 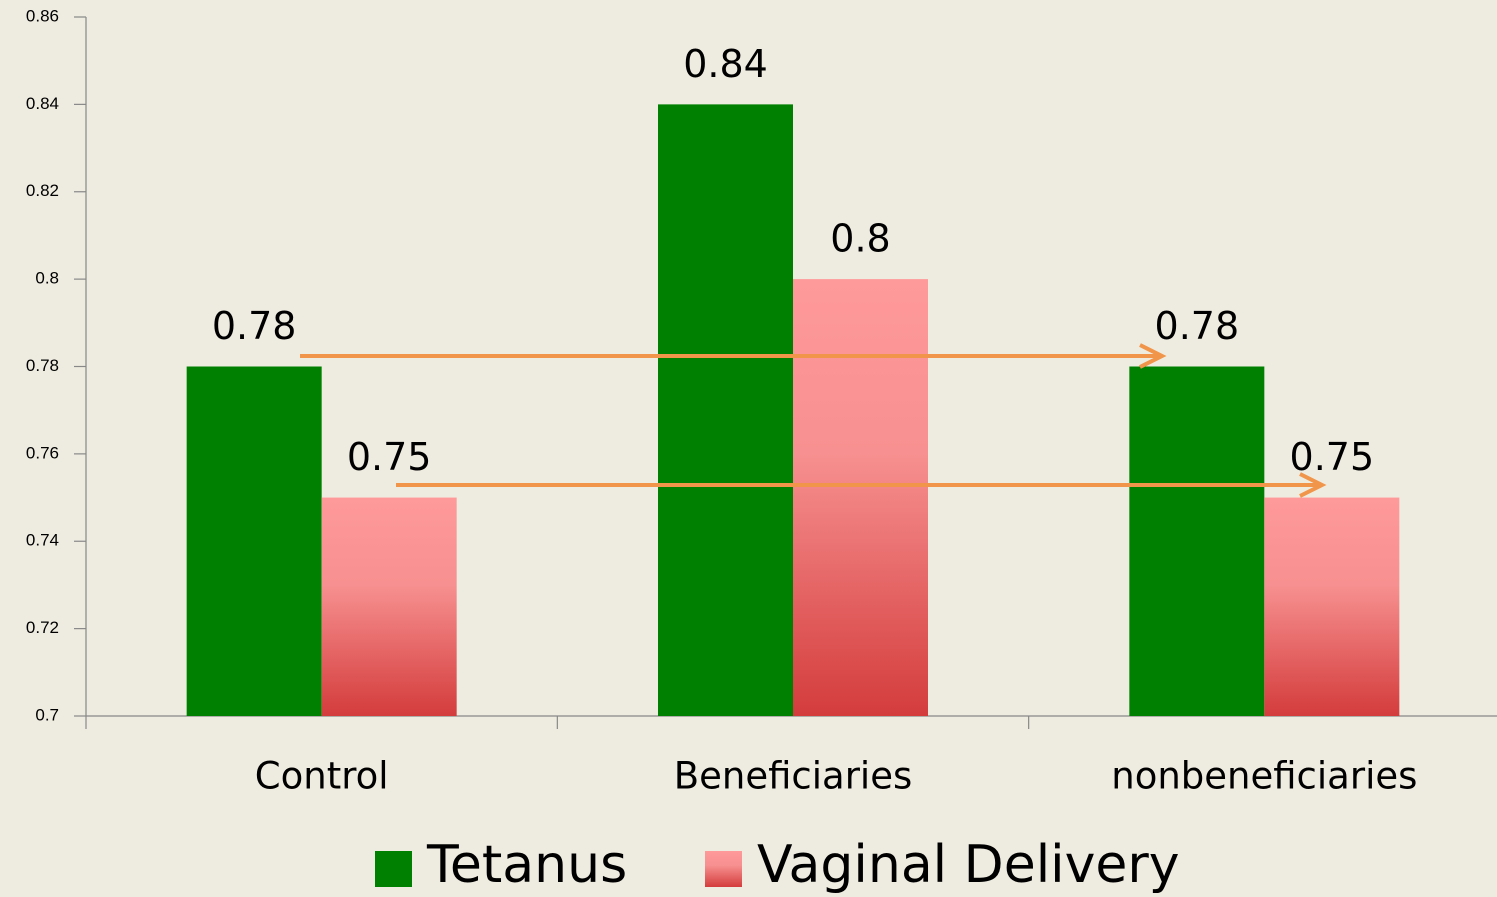 I want to click on y-tick-label: 0.74, so click(x=42, y=540).